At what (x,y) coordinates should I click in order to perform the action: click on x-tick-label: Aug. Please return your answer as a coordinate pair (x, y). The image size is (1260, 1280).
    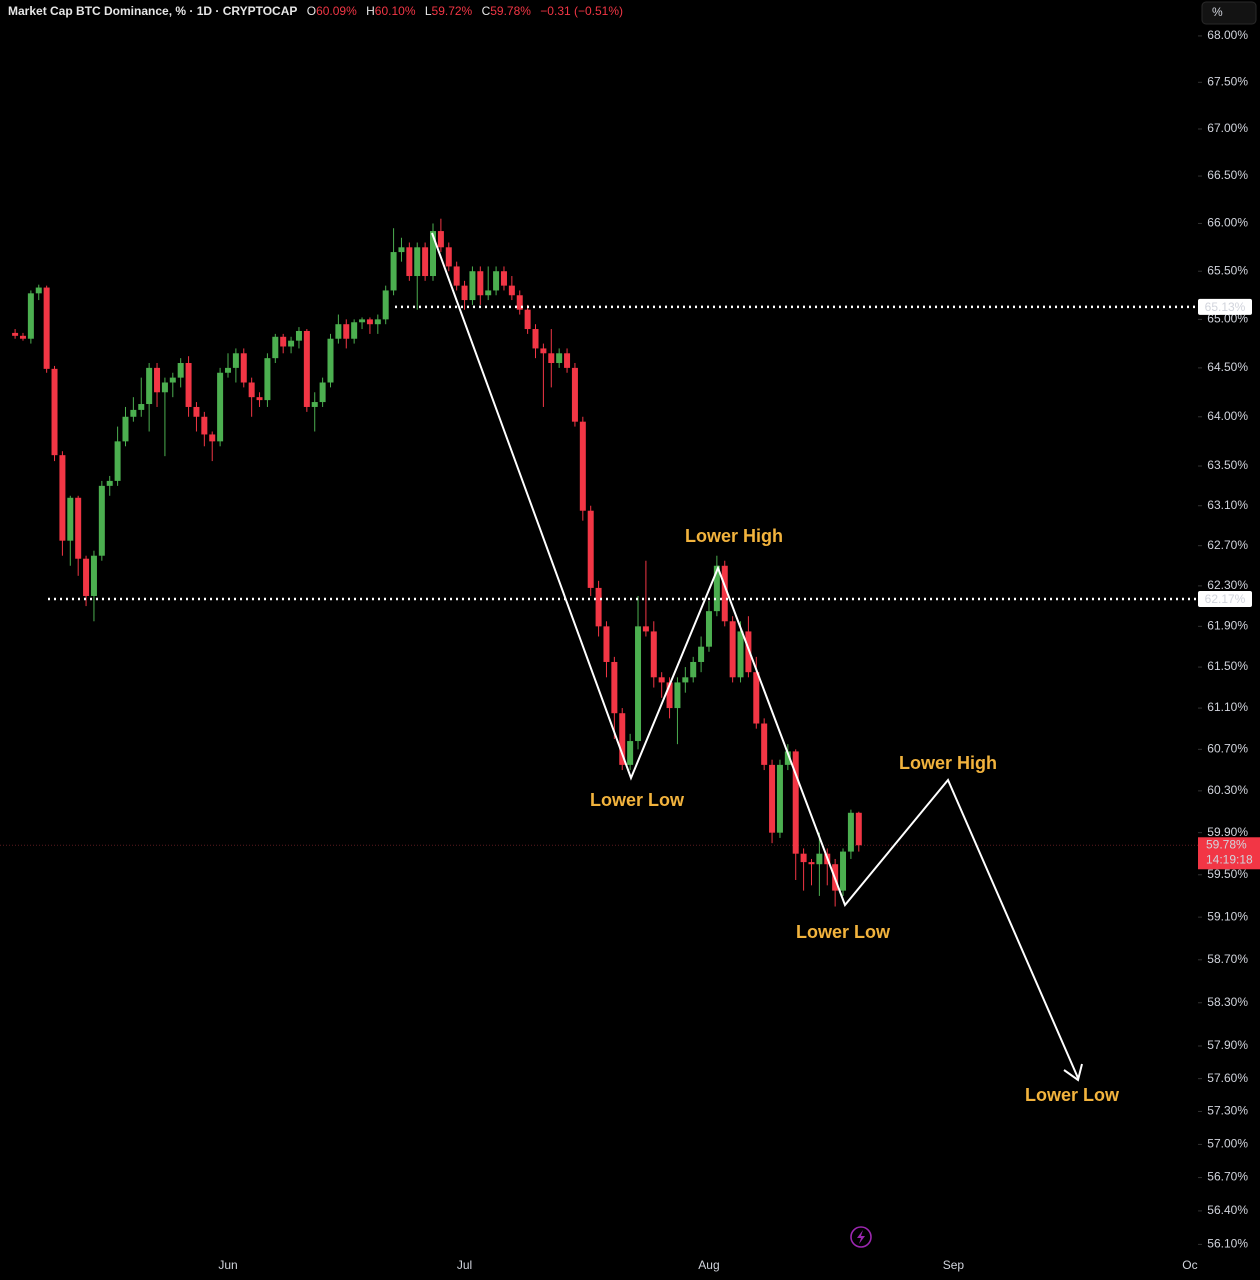
    Looking at the image, I should click on (708, 1265).